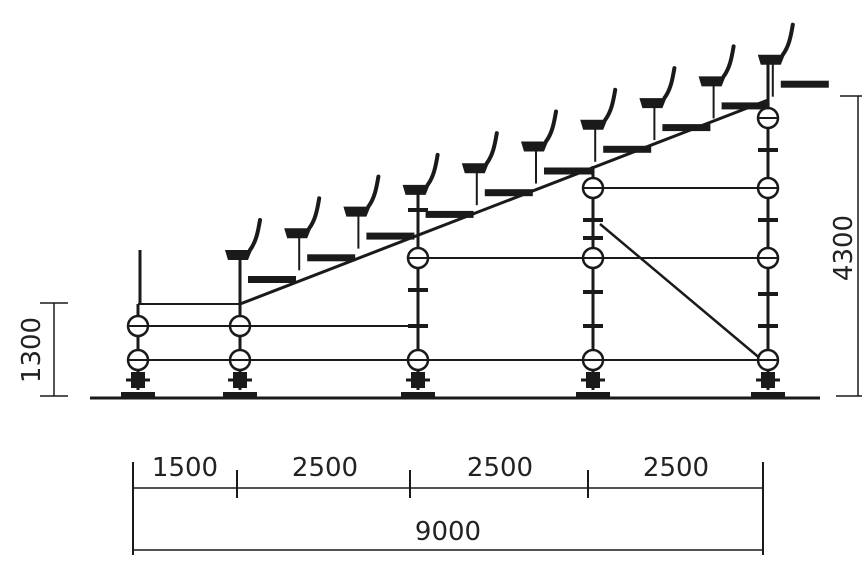  What do you see at coordinates (448, 532) in the screenshot?
I see `dim-total: 9000` at bounding box center [448, 532].